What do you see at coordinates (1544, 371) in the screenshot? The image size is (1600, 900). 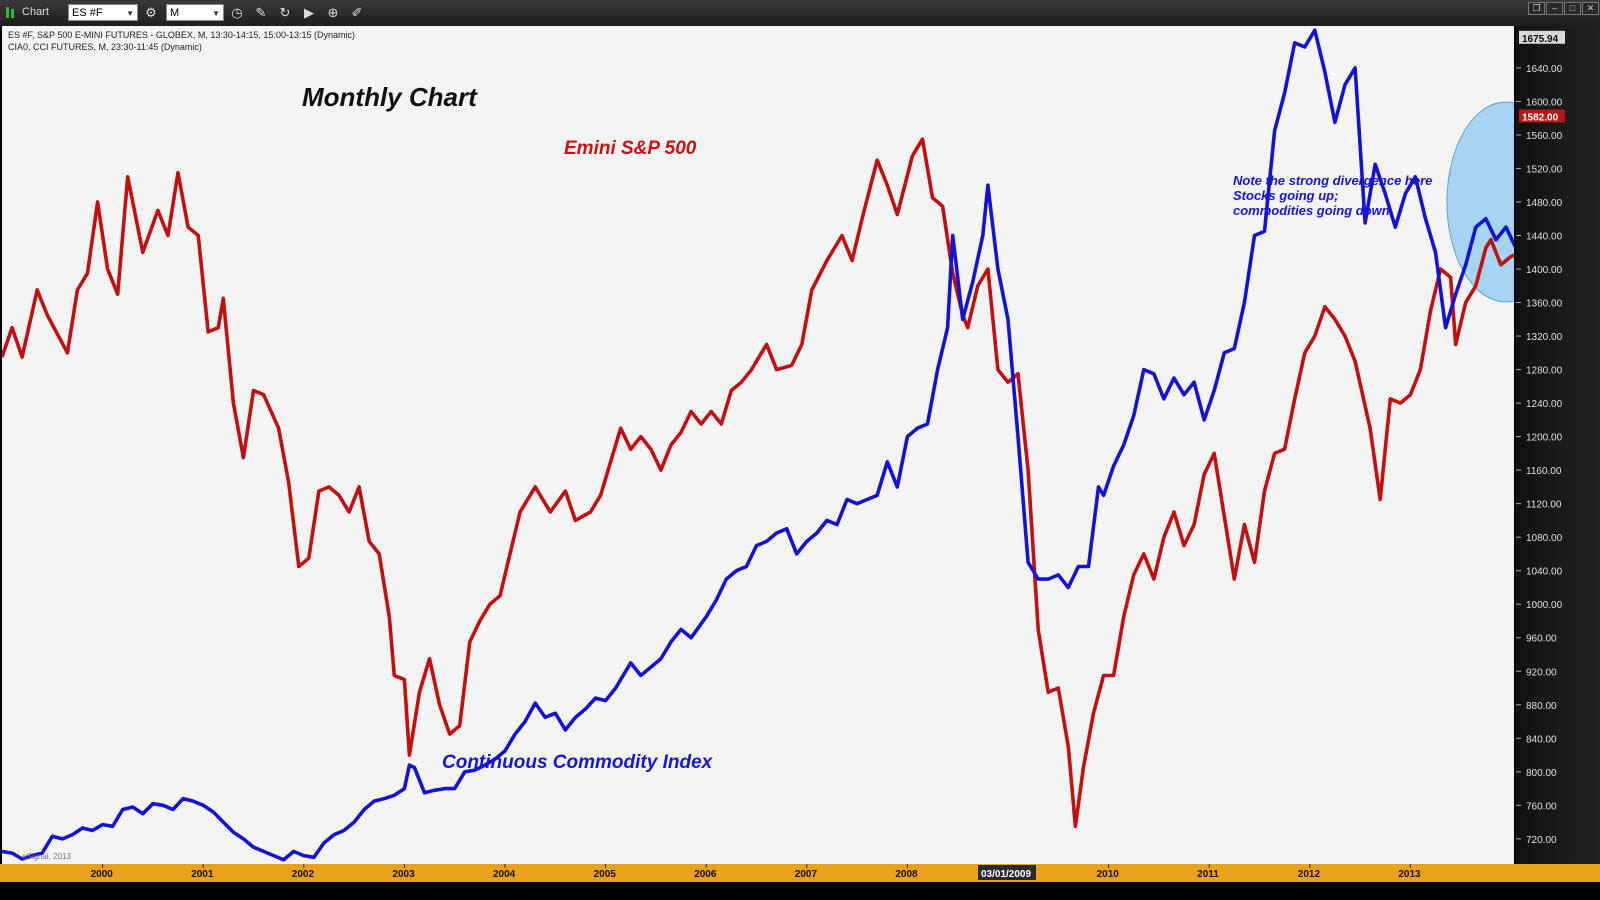 I see `y-tick-label: 1280.00` at bounding box center [1544, 371].